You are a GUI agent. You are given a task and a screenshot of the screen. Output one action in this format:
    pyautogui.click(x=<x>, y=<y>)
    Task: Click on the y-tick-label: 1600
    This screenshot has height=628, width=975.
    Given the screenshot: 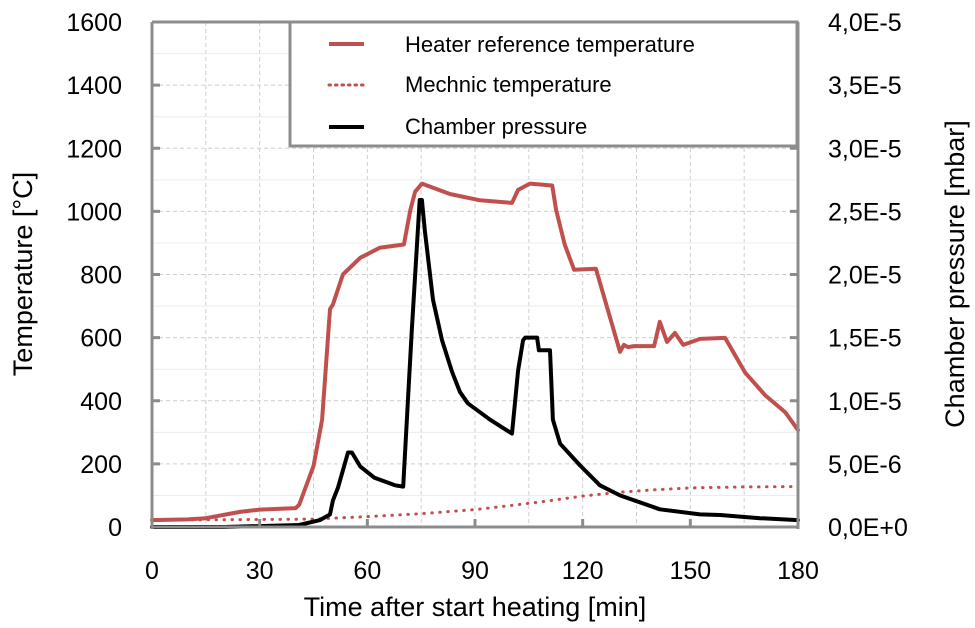 What is the action you would take?
    pyautogui.click(x=94, y=23)
    